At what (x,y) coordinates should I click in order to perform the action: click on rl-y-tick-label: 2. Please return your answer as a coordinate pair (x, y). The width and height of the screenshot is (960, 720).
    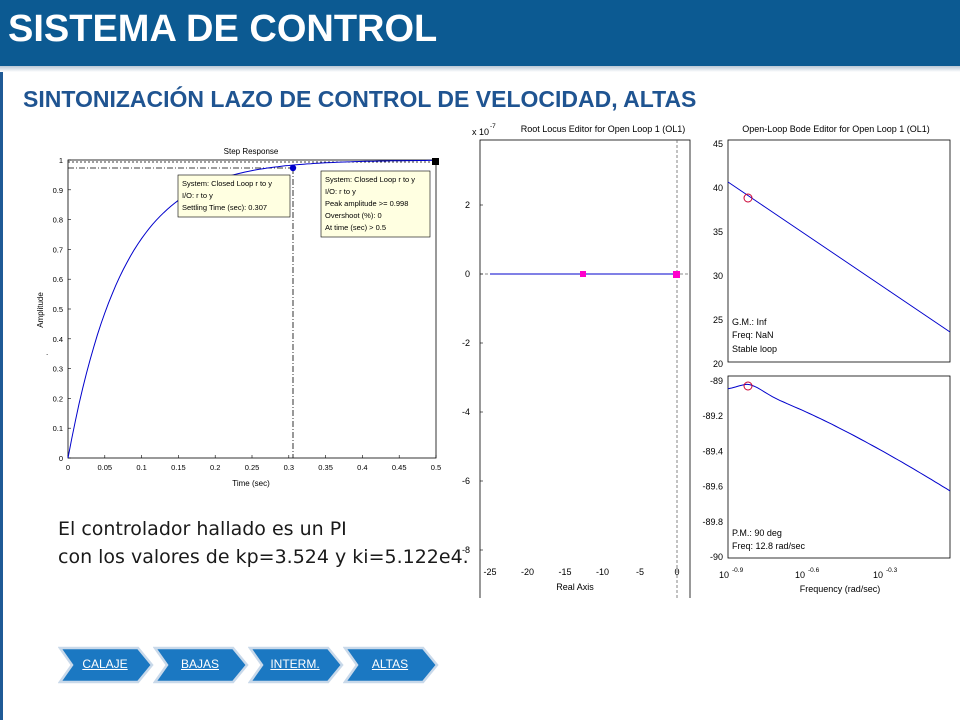
    Looking at the image, I should click on (467, 205).